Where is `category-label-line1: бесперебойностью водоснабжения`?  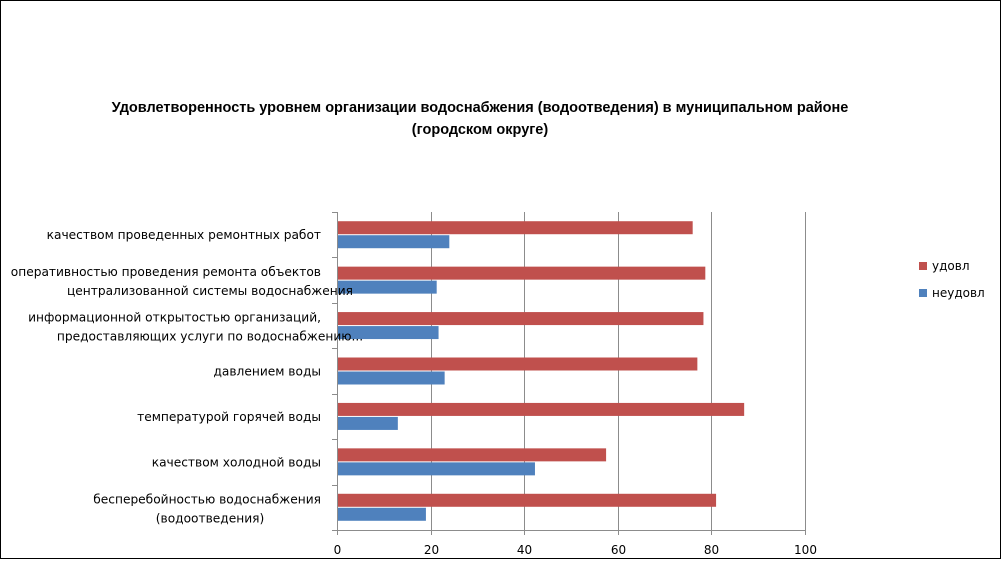
category-label-line1: бесперебойностью водоснабжения is located at coordinates (207, 499).